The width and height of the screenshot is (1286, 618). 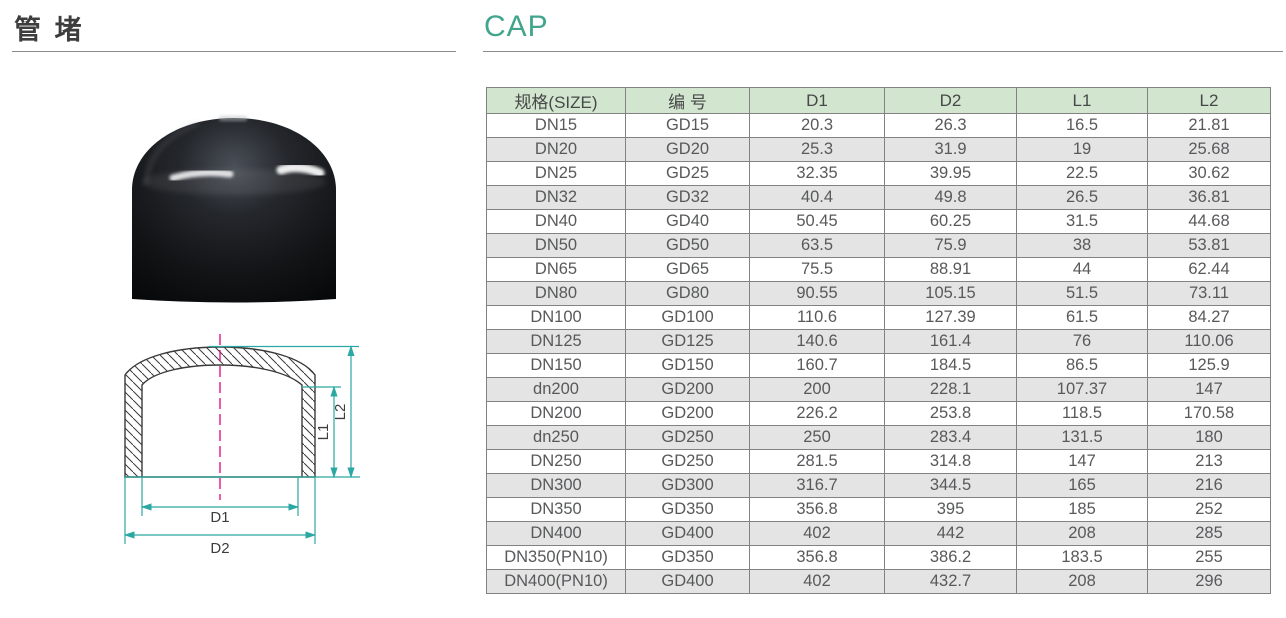 I want to click on column-header: 规格(SIZE), so click(x=556, y=100).